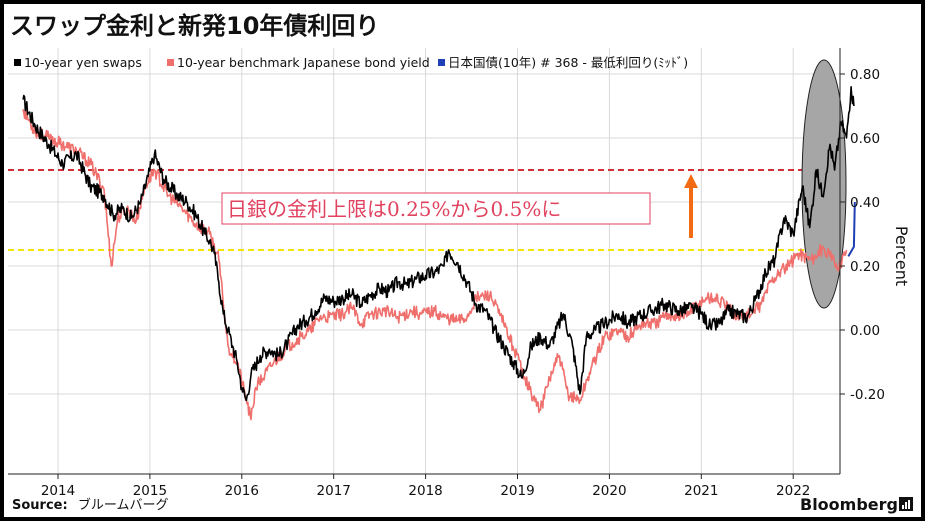  What do you see at coordinates (334, 491) in the screenshot?
I see `x-tick-label-2017: 2017` at bounding box center [334, 491].